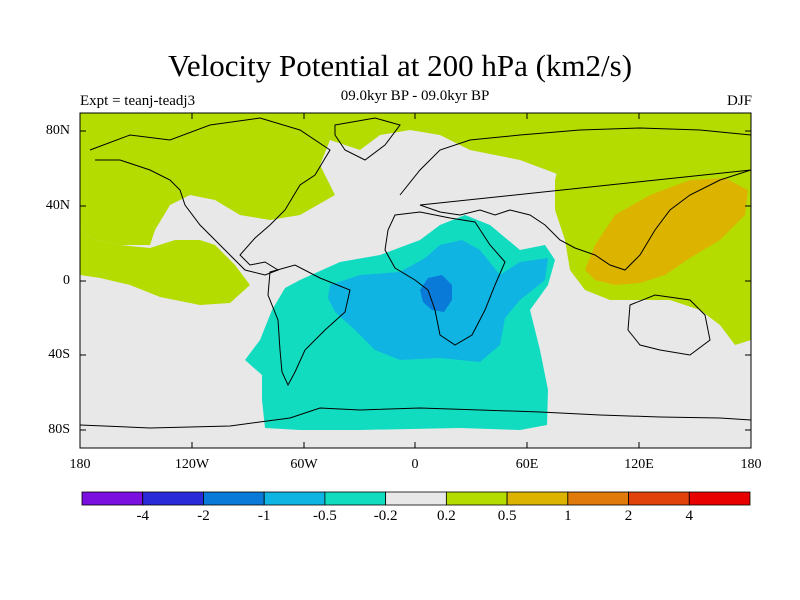  What do you see at coordinates (57, 205) in the screenshot?
I see `y-tick-label: 40N` at bounding box center [57, 205].